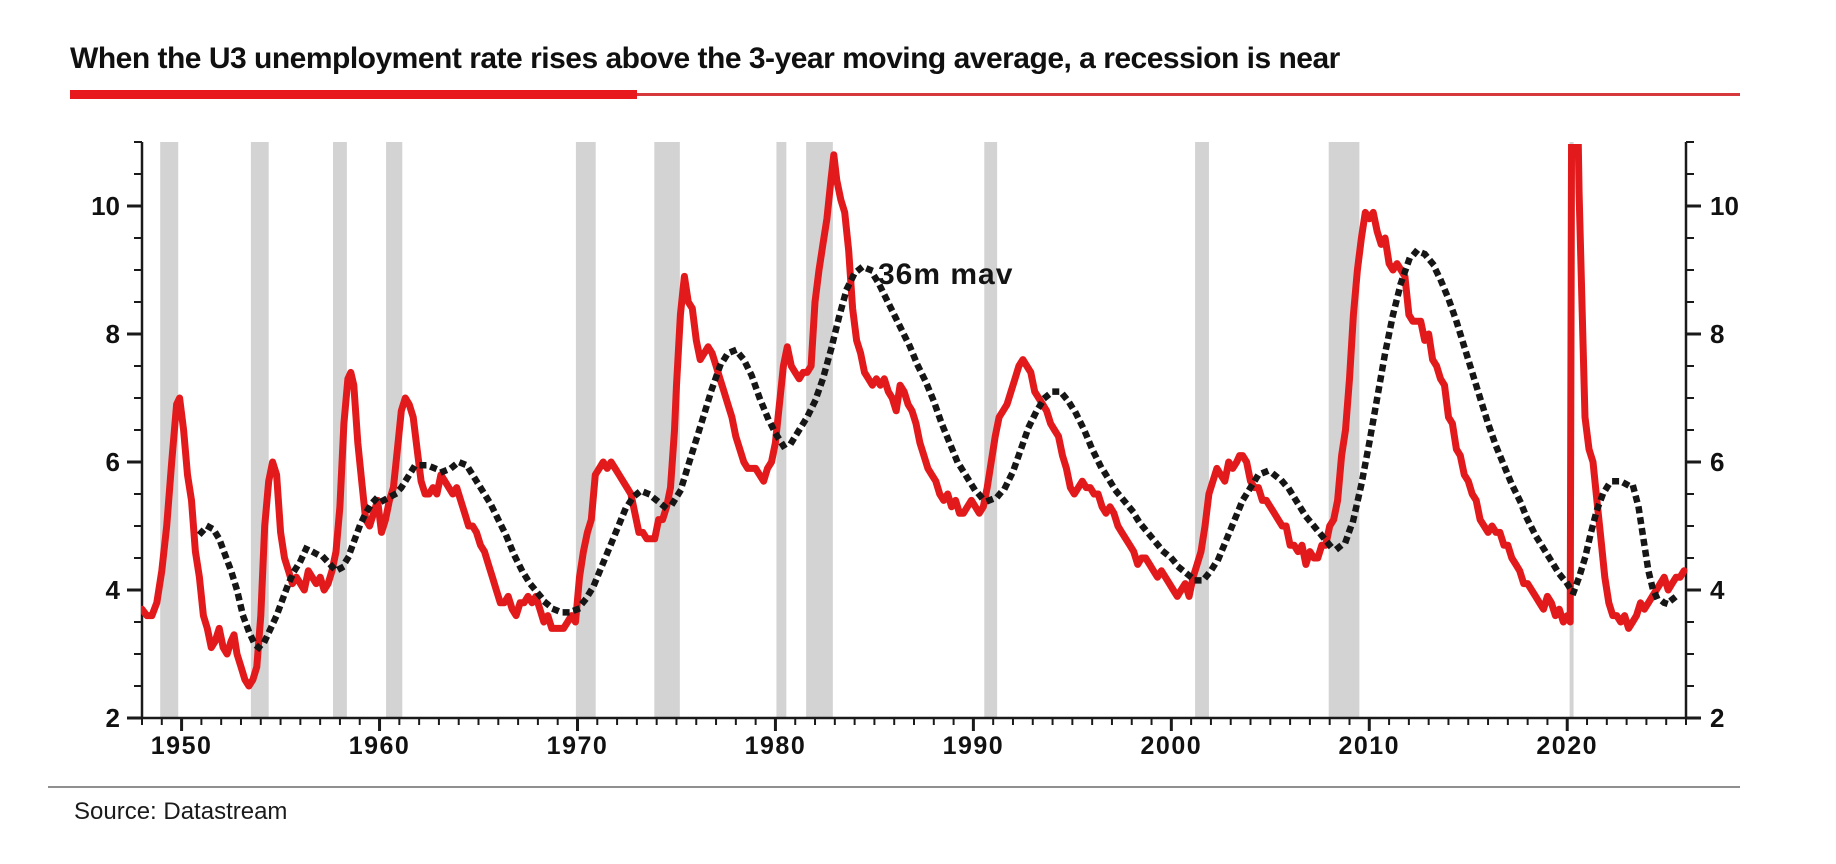  What do you see at coordinates (946, 274) in the screenshot?
I see `mav-annotation-label: 36m mav` at bounding box center [946, 274].